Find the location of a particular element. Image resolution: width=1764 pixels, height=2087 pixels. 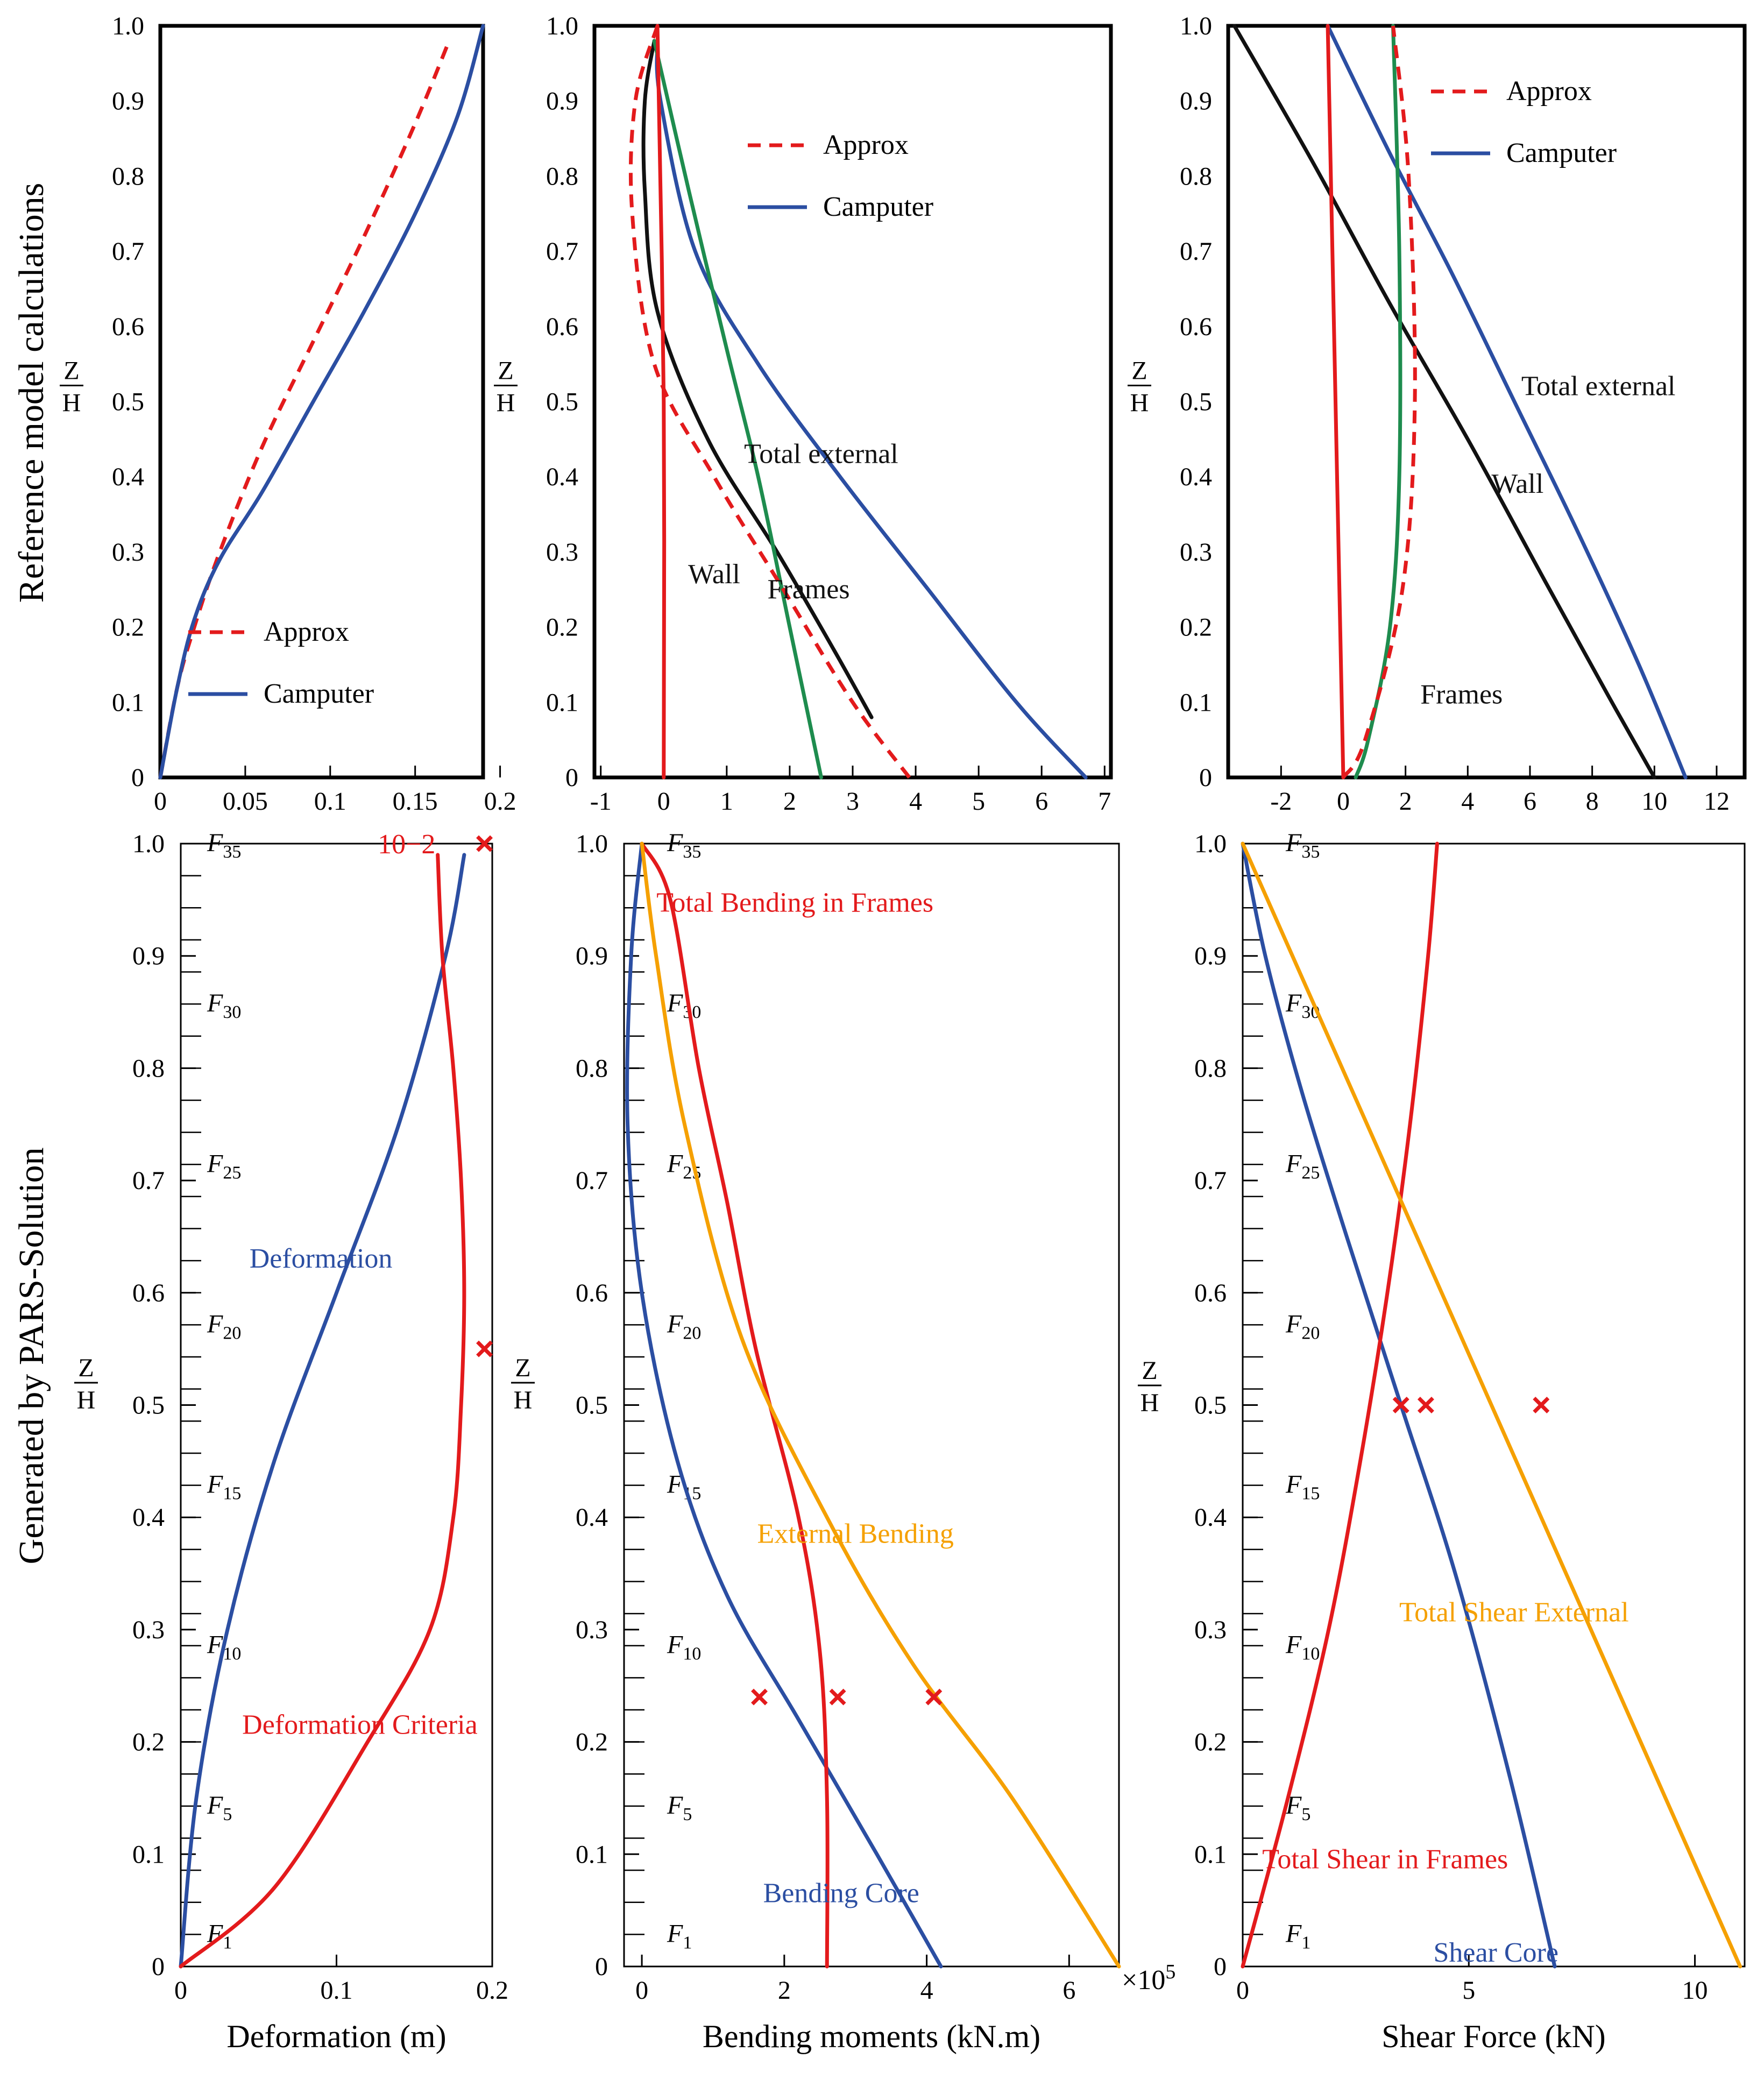

annotation: Bending Core is located at coordinates (841, 1893).